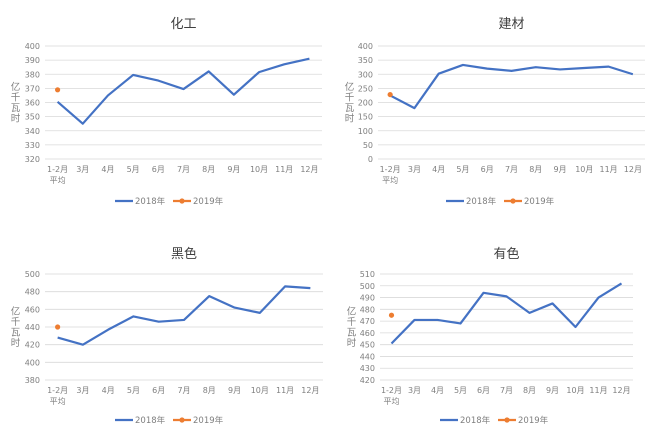  I want to click on y-tick-label: 390, so click(32, 60).